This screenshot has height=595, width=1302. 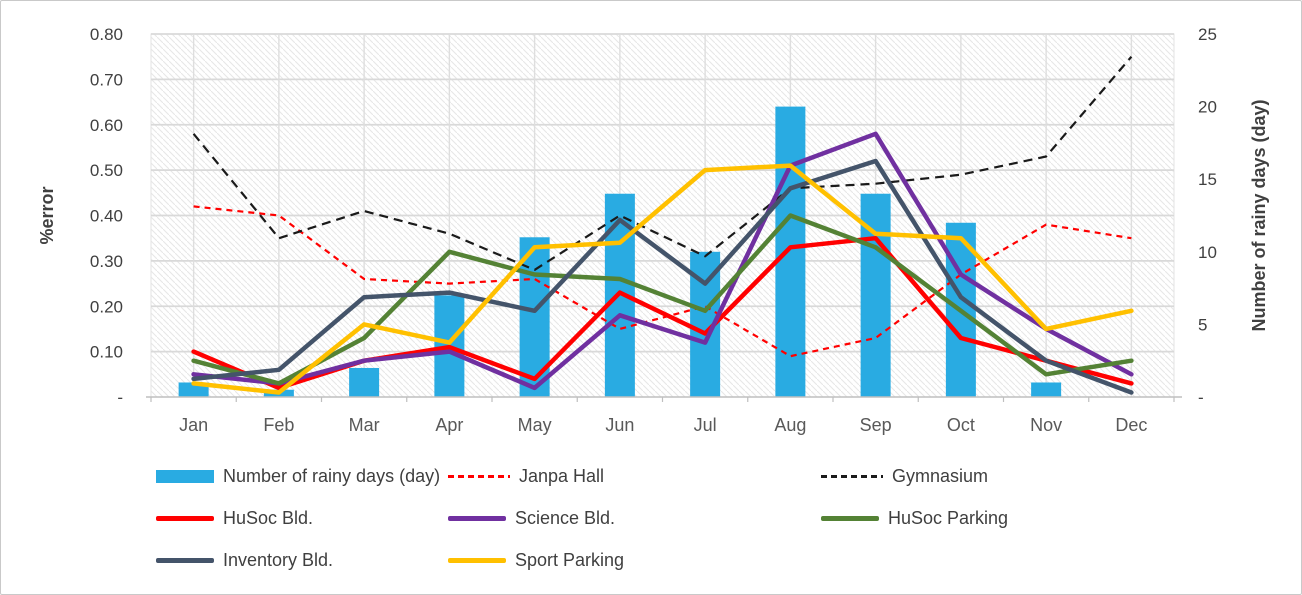 What do you see at coordinates (477, 518) in the screenshot?
I see `legend-swatch-science-bld` at bounding box center [477, 518].